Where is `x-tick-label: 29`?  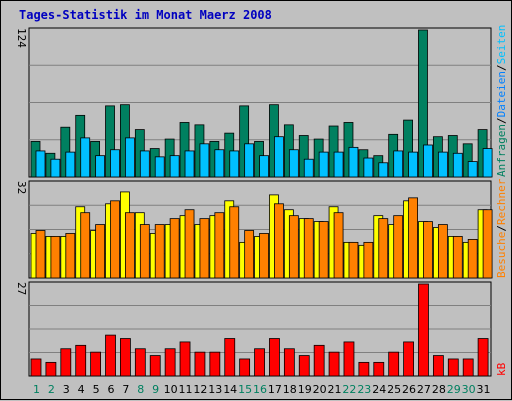 x-tick-label: 29 is located at coordinates (454, 389).